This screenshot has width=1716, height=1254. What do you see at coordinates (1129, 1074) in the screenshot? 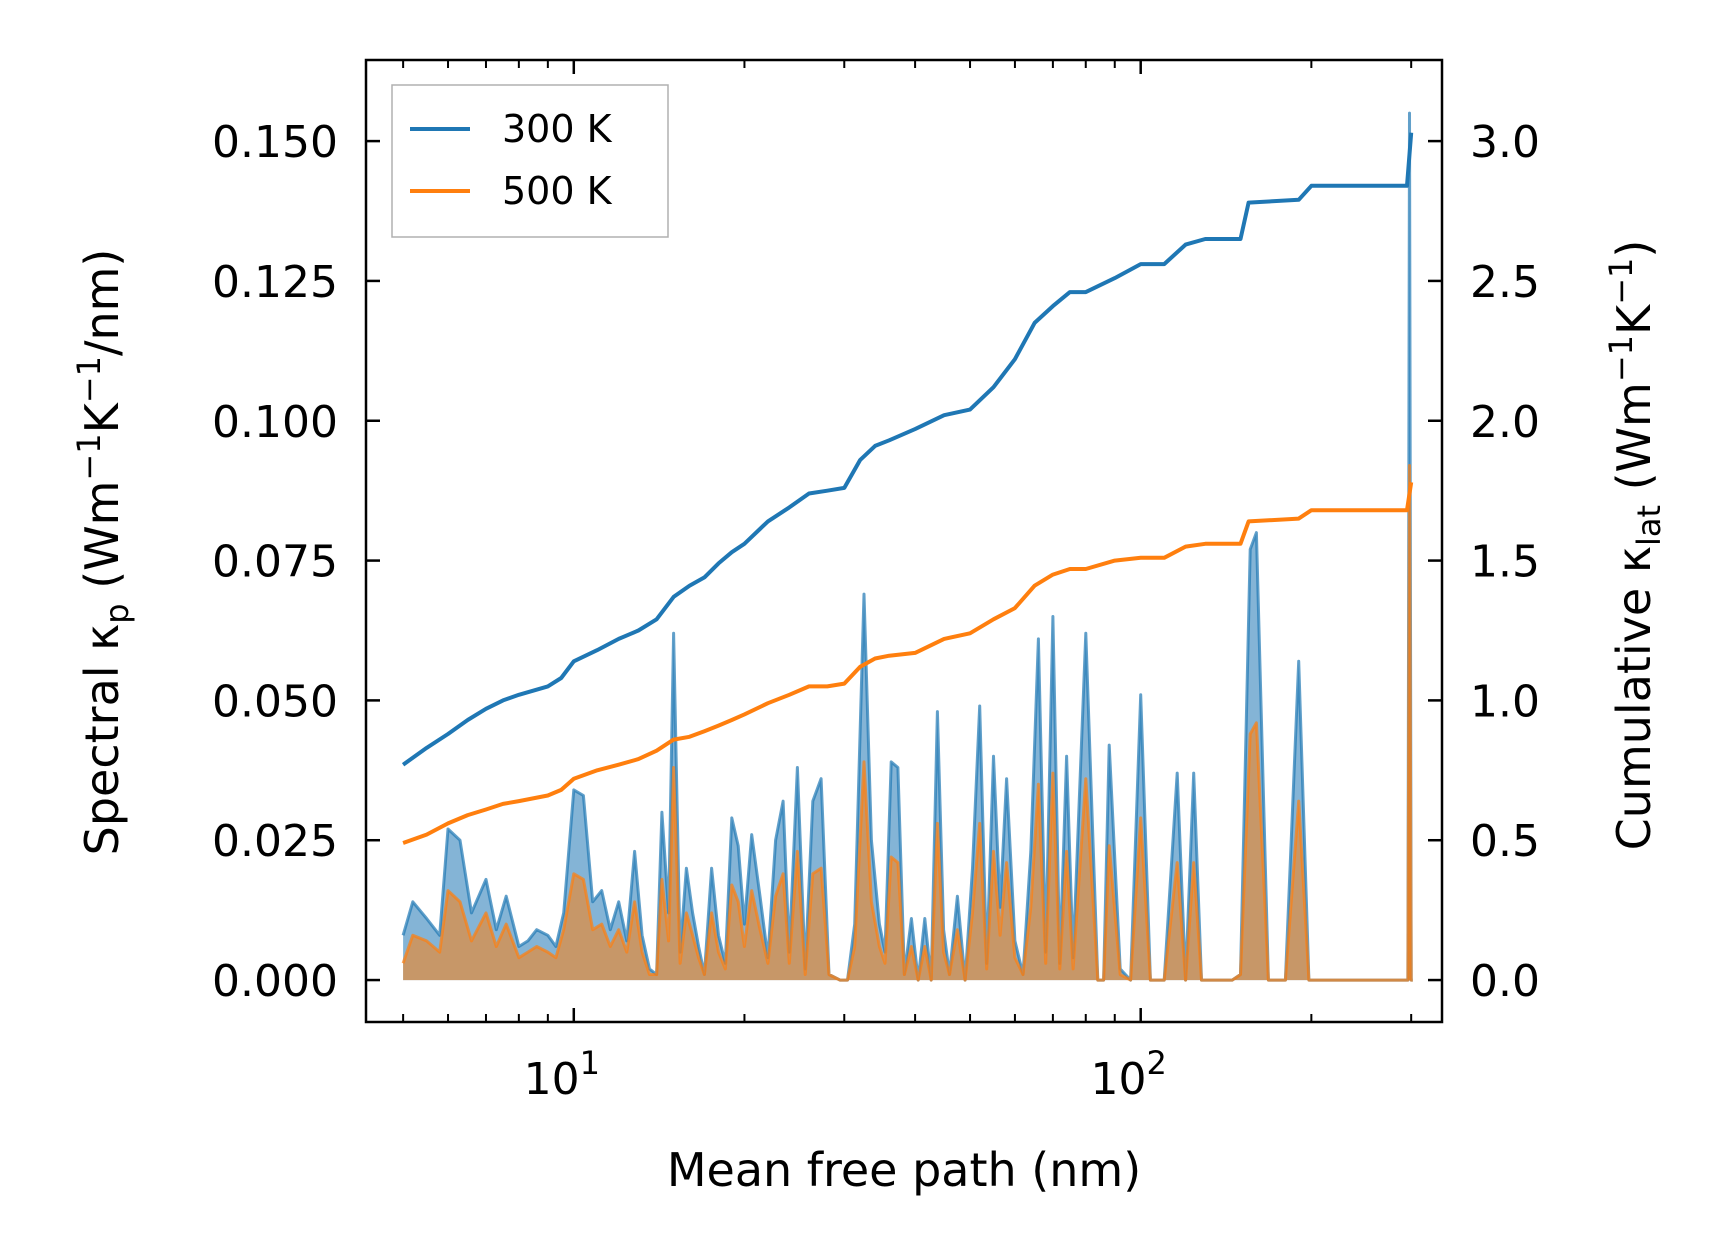
I see `x-tick-label: 10²` at bounding box center [1129, 1074].